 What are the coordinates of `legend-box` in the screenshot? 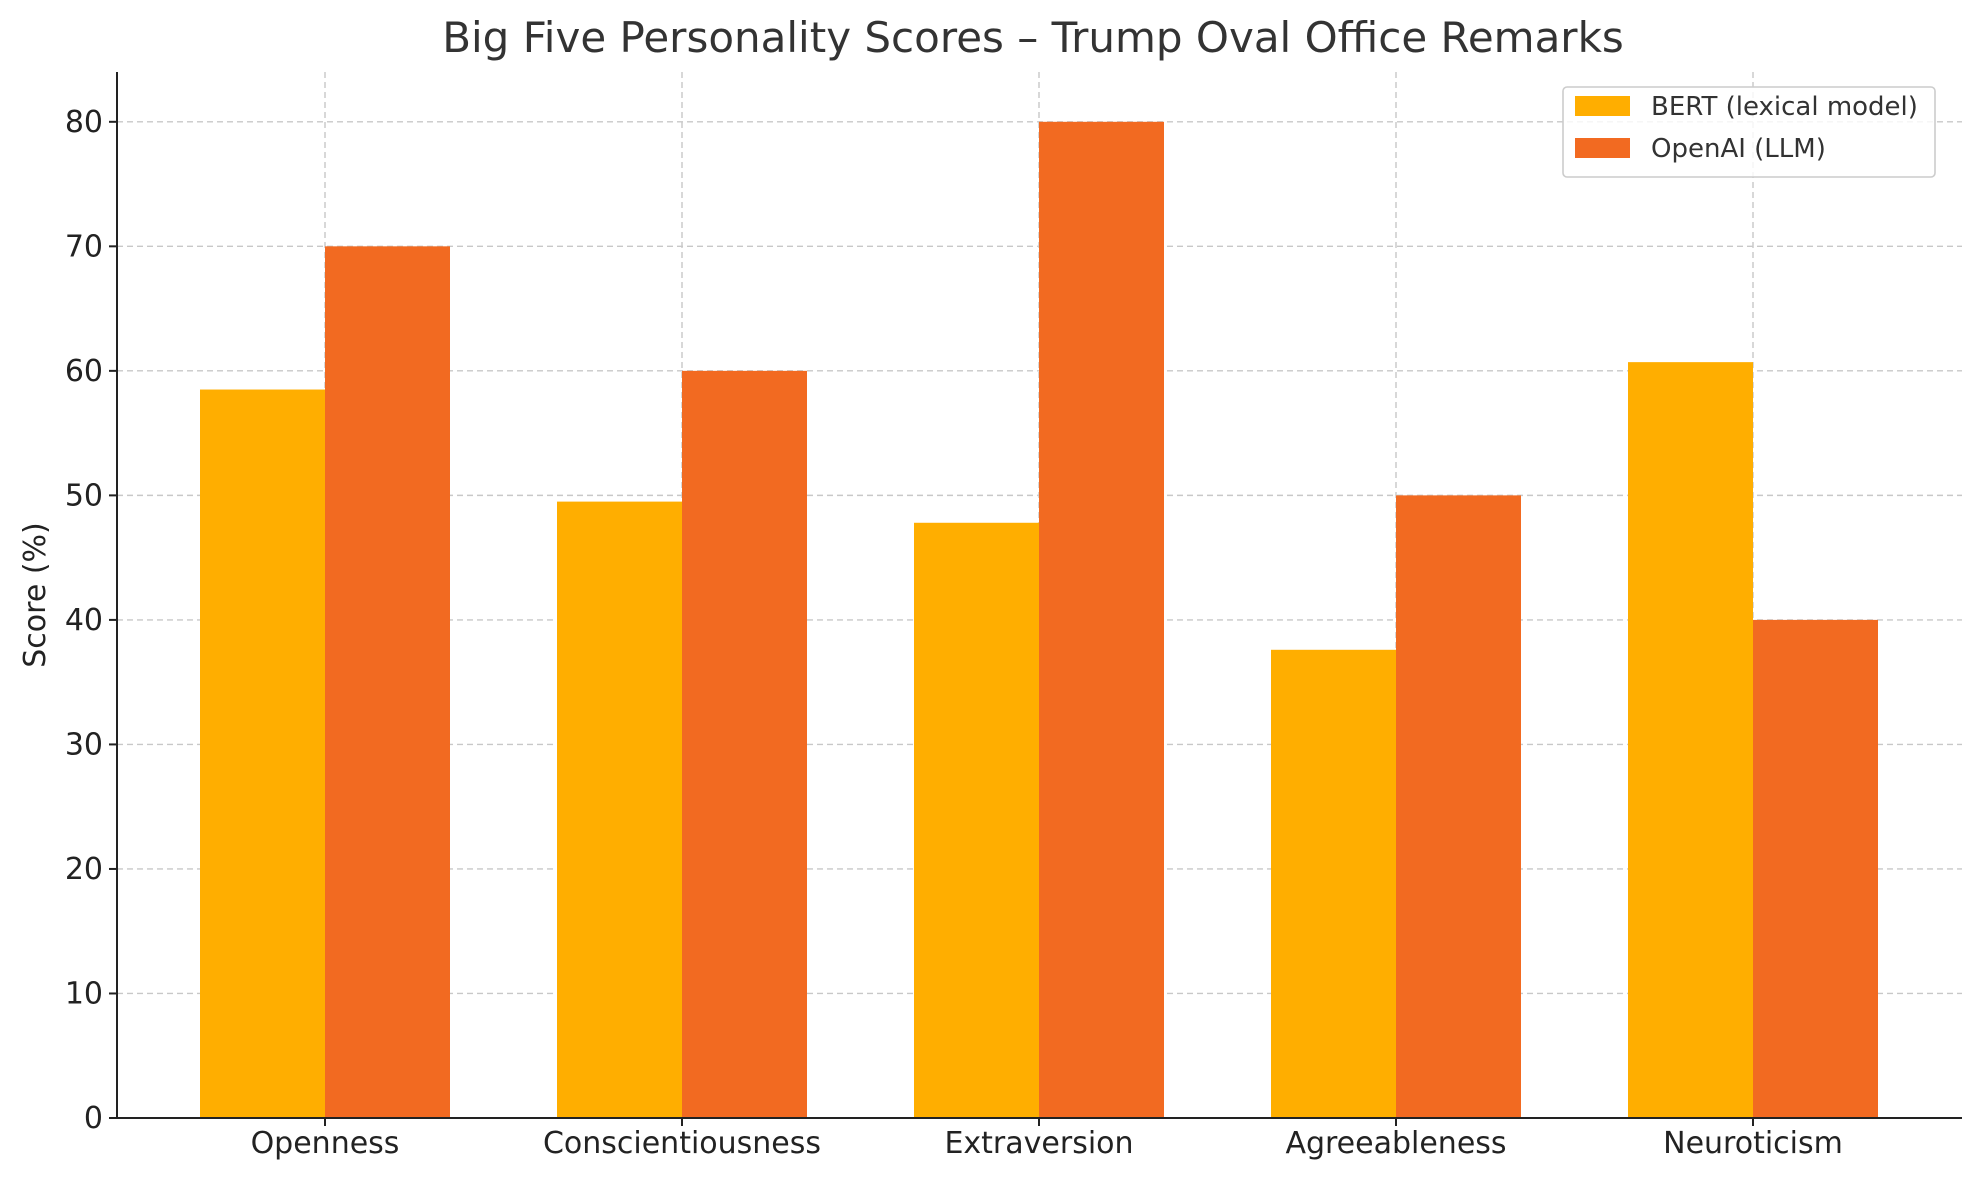 It's located at (1749, 132).